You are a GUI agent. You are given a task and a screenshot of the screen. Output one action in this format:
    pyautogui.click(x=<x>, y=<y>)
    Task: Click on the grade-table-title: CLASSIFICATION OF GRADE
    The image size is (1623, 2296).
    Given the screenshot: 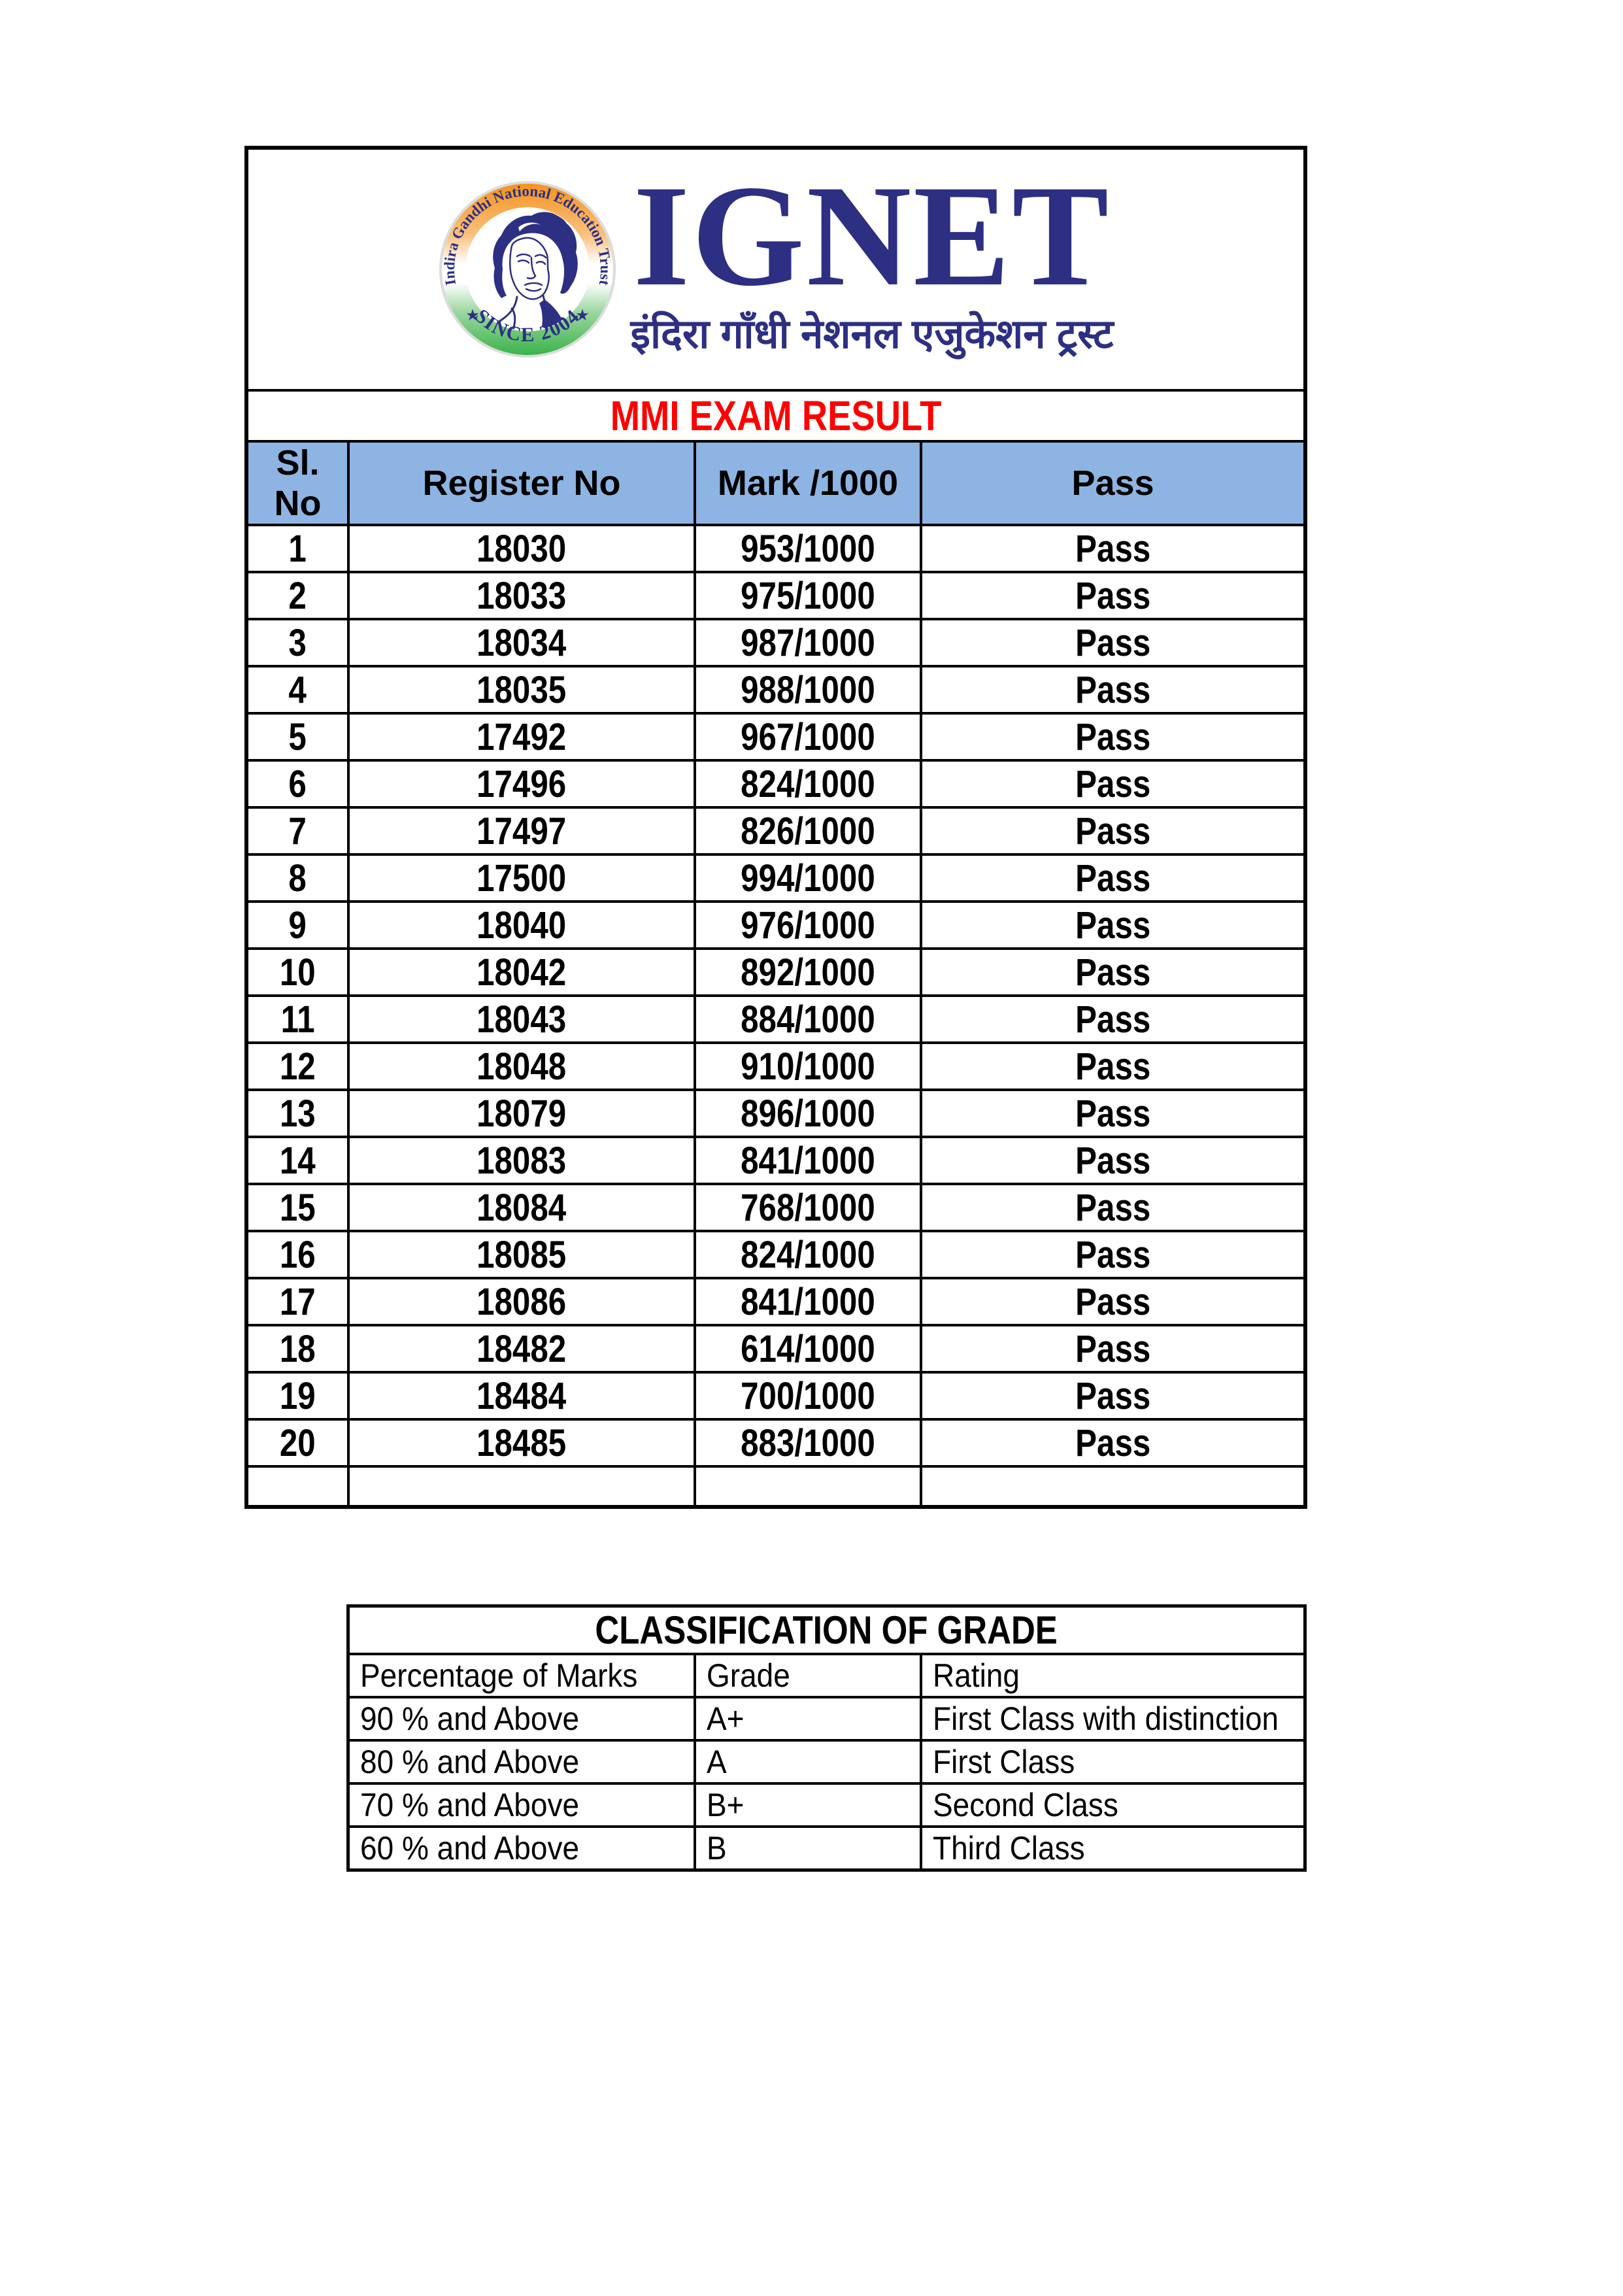 What is the action you would take?
    pyautogui.click(x=826, y=1630)
    